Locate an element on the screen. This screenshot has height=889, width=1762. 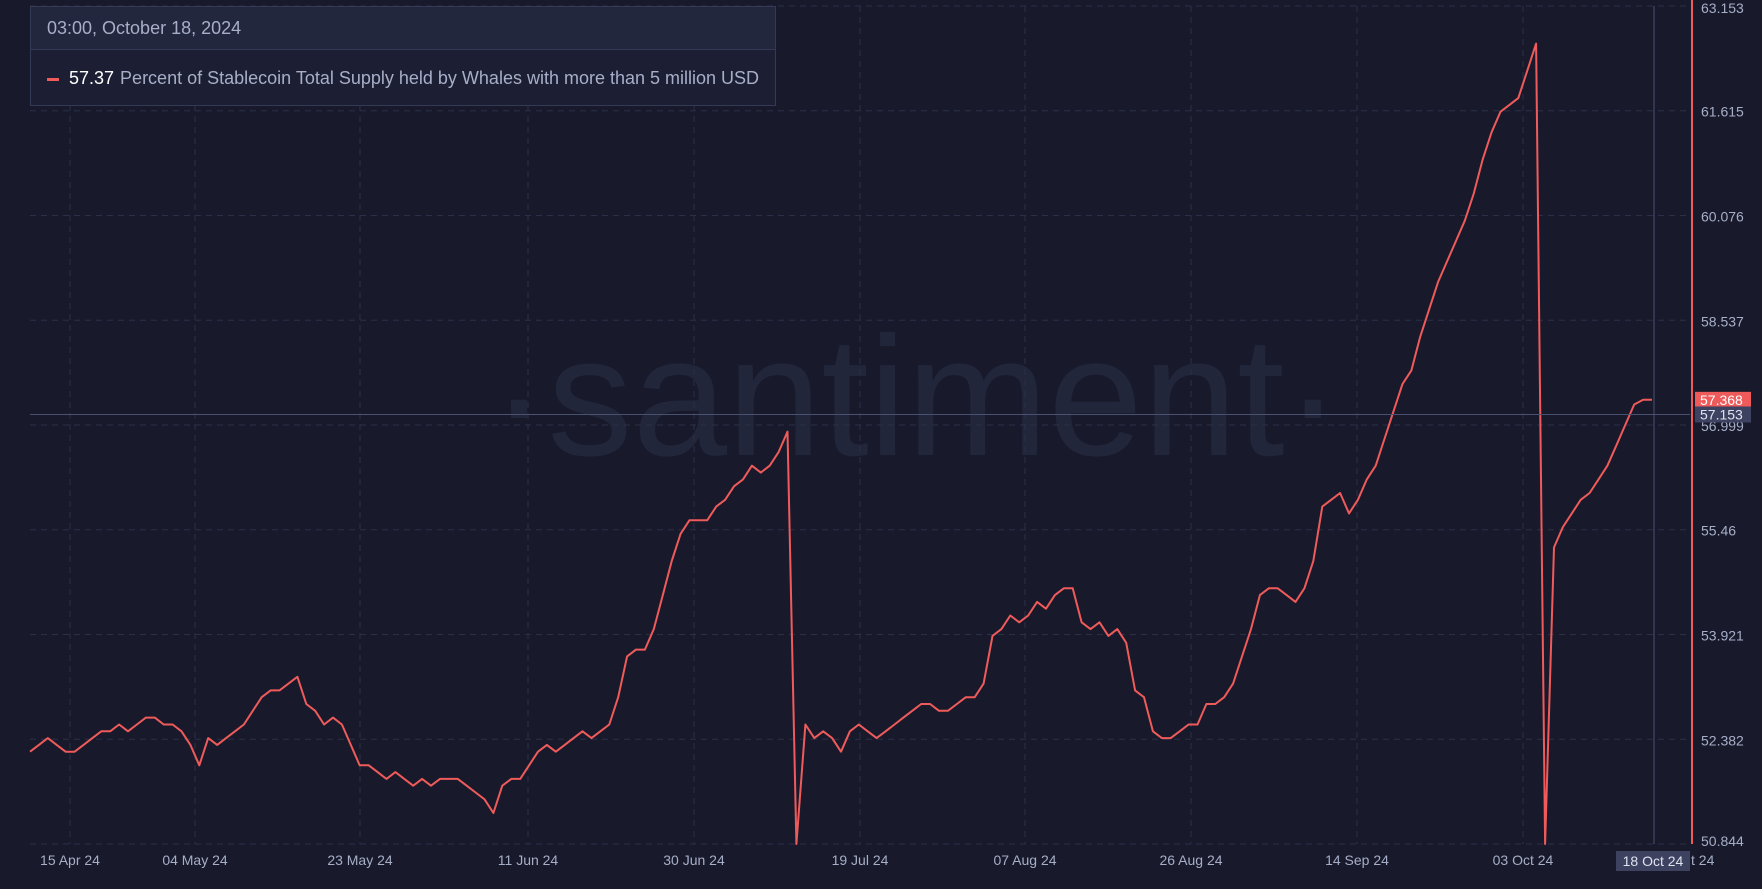
x-tick-label: 04 May 24 is located at coordinates (195, 860).